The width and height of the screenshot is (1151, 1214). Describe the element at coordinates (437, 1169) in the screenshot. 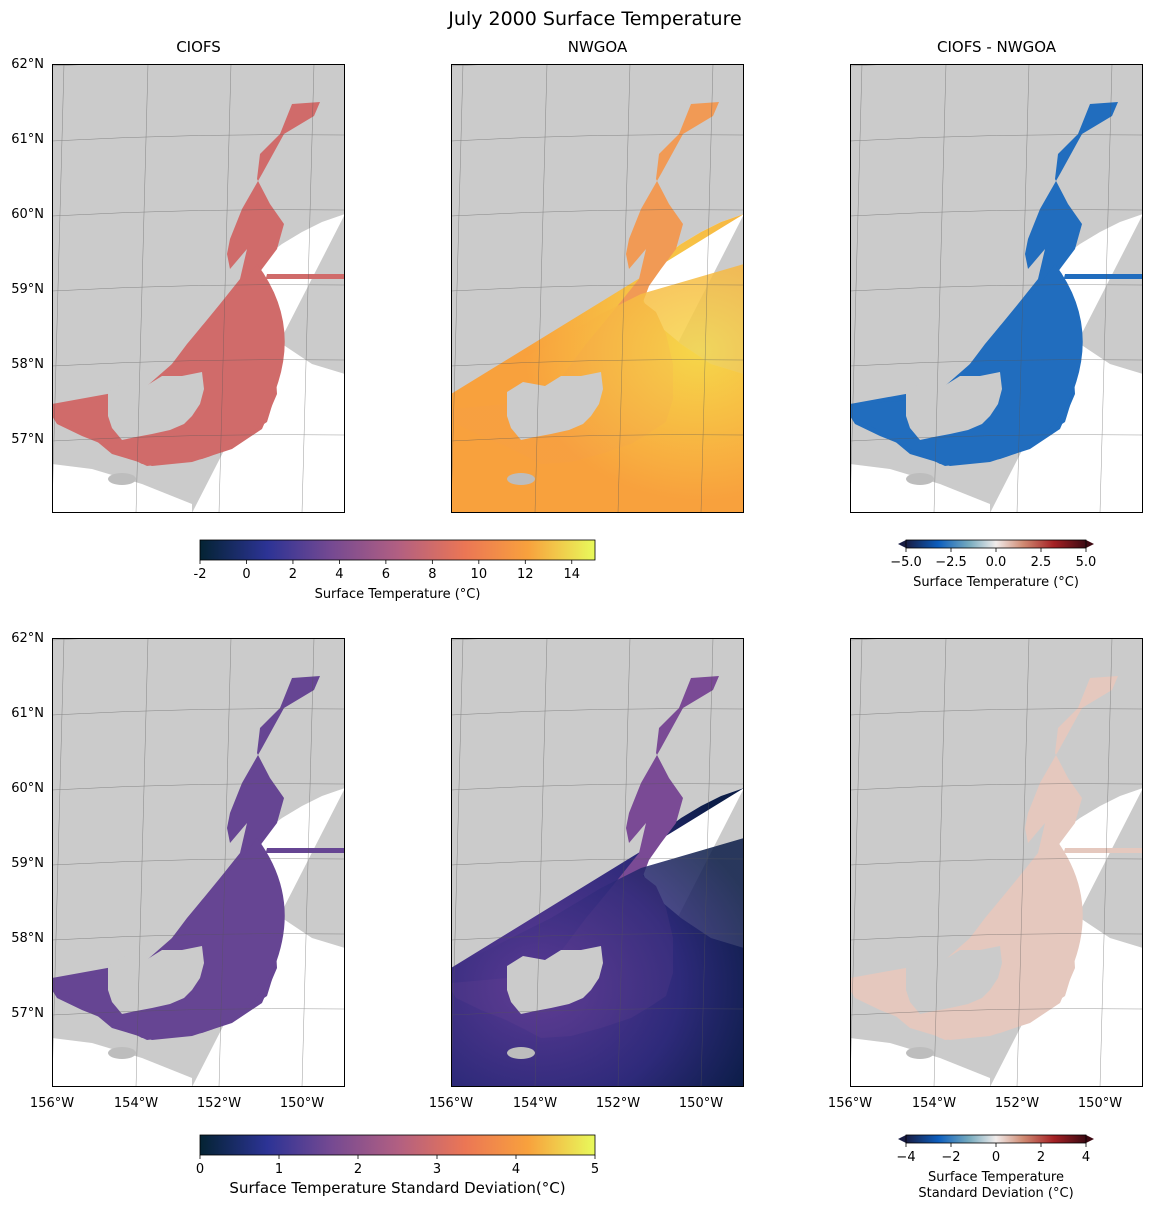

I see `colorbar-tick-label: 3` at that location.